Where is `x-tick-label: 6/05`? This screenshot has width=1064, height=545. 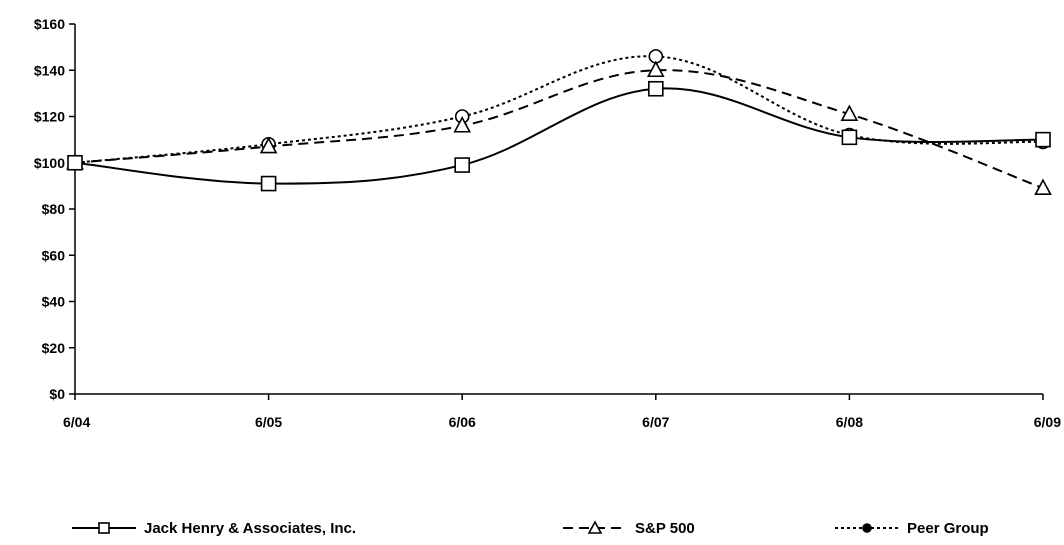
x-tick-label: 6/05 is located at coordinates (268, 422).